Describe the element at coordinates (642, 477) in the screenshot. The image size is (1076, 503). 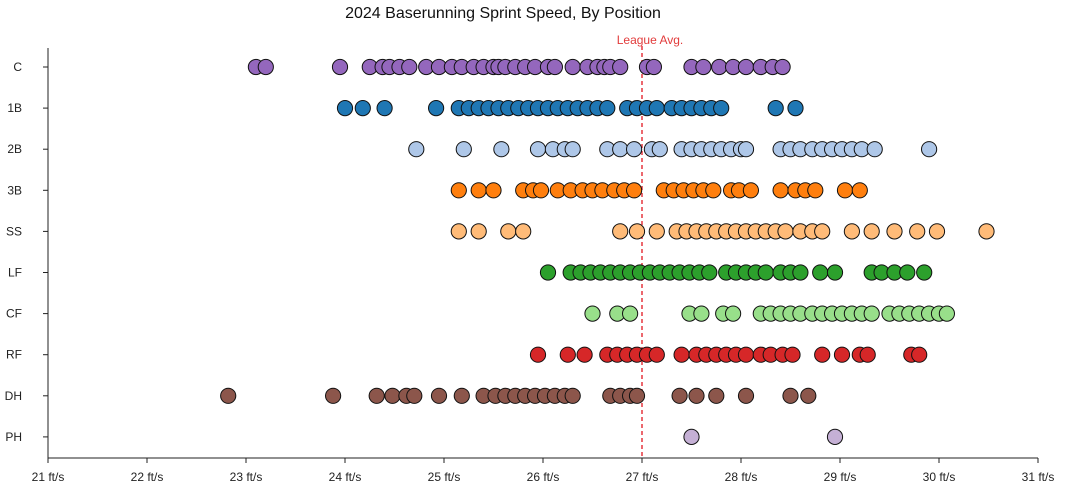
I see `x-tick-label: 27 ft/s` at that location.